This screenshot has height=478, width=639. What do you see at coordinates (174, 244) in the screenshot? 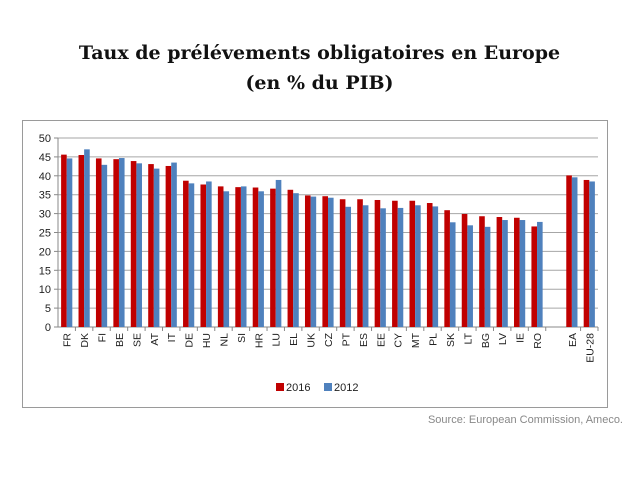
I see `bar-2012-IT` at bounding box center [174, 244].